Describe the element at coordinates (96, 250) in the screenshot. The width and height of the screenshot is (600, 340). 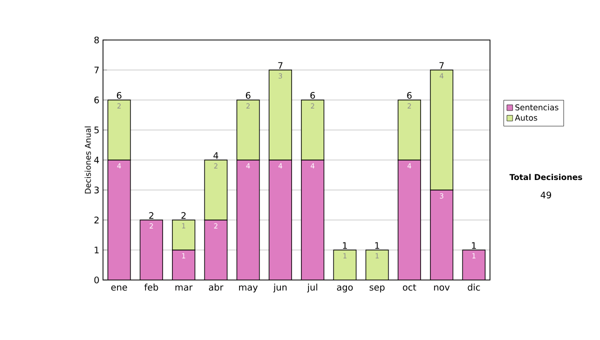
I see `y-tick-label: 1` at that location.